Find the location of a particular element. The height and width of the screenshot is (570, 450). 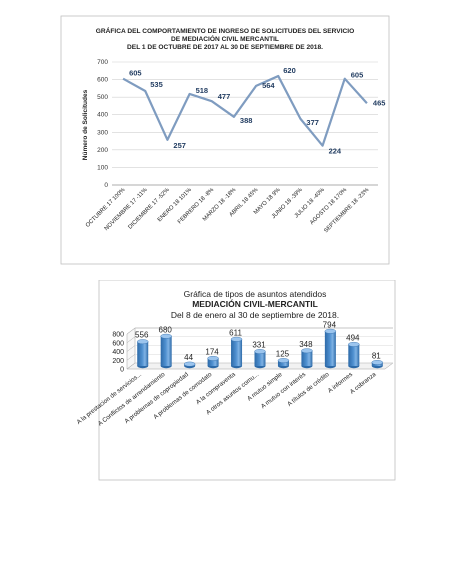

chart1-data-label: 465 is located at coordinates (379, 102).